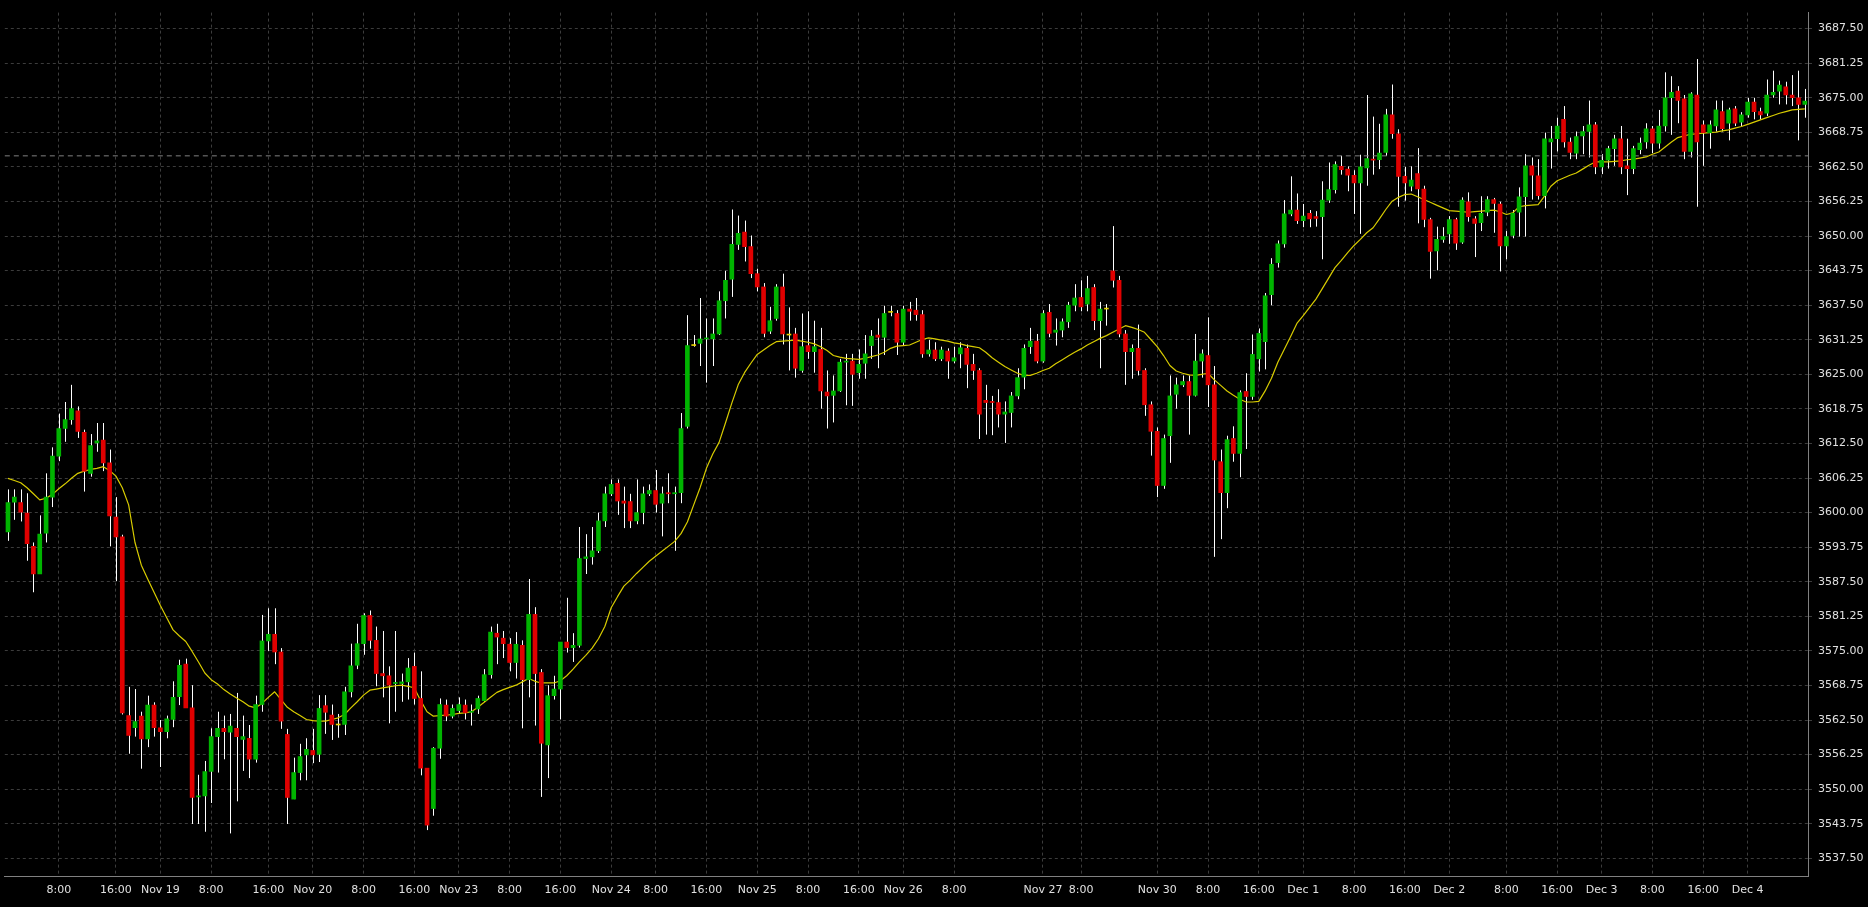  What do you see at coordinates (1841, 477) in the screenshot?
I see `y-tick-label: 3606.25` at bounding box center [1841, 477].